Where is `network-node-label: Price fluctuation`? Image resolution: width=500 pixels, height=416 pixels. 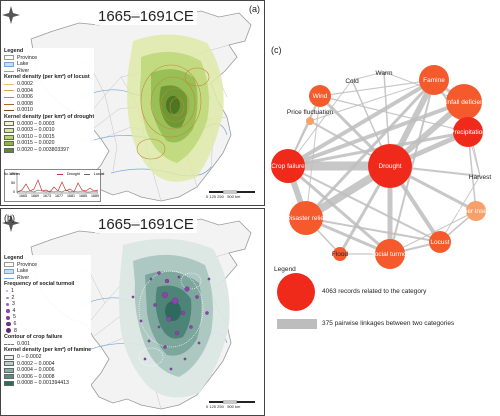
network-node-label: Price fluctuation is located at coordinates (310, 112).